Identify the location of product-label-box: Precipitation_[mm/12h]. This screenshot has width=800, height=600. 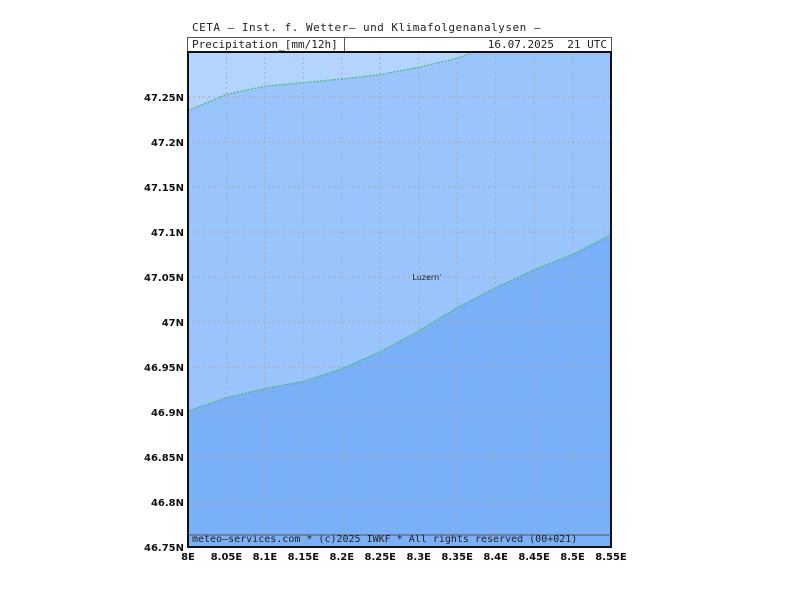
(266, 45).